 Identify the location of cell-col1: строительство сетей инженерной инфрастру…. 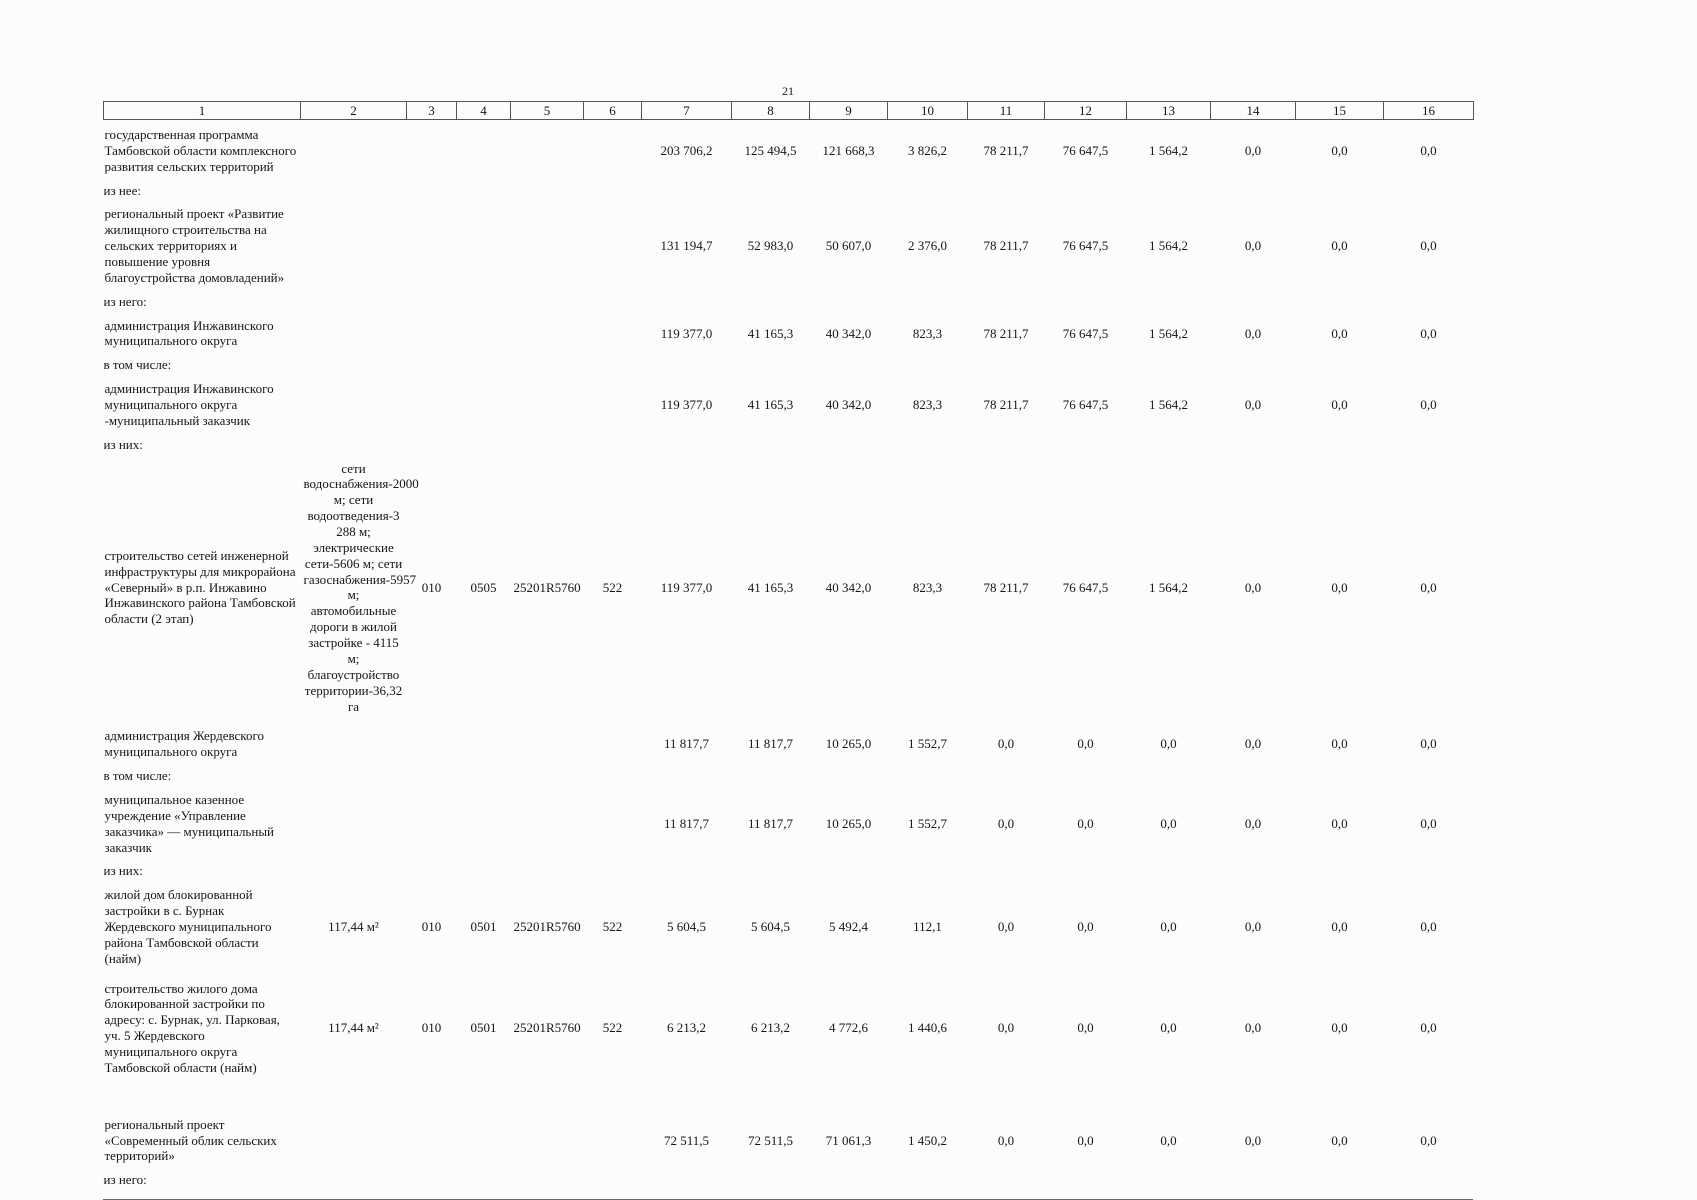
(200, 587).